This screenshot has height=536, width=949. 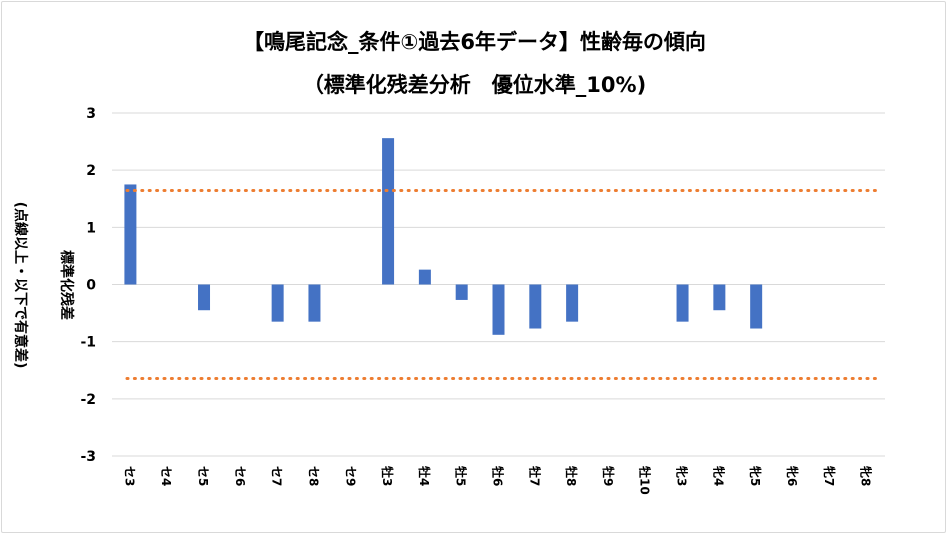 What do you see at coordinates (88, 400) in the screenshot?
I see `y-tick-label: -2` at bounding box center [88, 400].